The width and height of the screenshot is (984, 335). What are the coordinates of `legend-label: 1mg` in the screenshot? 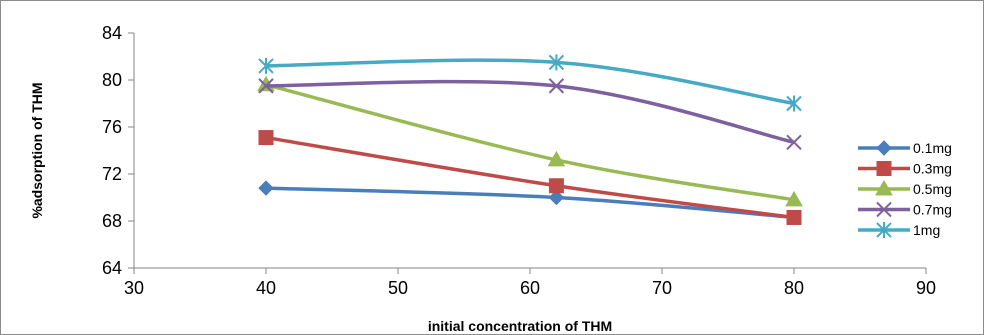 It's located at (926, 230).